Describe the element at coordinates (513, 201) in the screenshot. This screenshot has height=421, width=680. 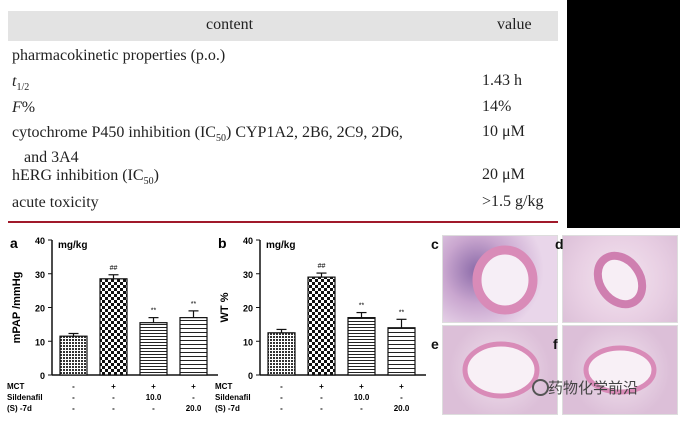
I see `toxicity-value: >1.5 g/kg` at that location.